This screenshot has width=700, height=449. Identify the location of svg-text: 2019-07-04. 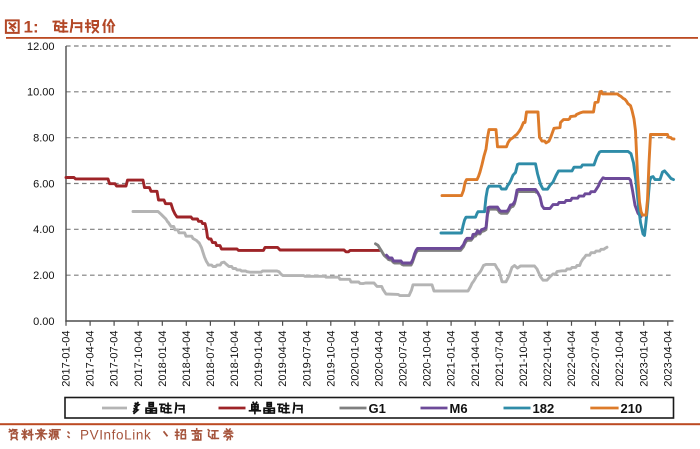
(307, 359).